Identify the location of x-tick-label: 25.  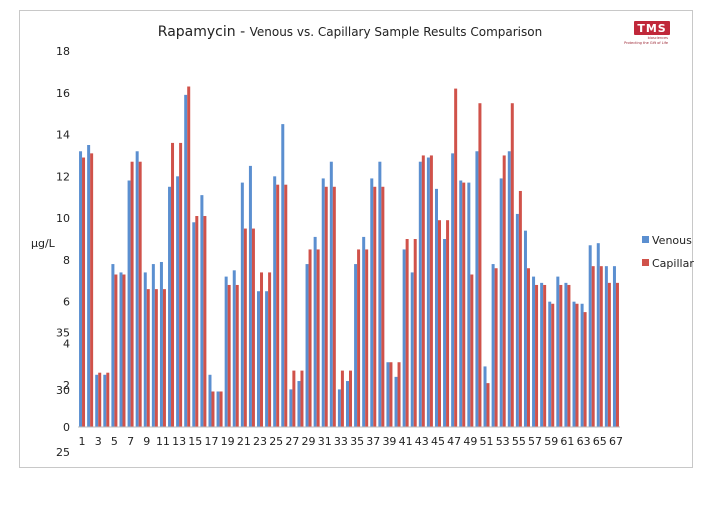
(276, 441).